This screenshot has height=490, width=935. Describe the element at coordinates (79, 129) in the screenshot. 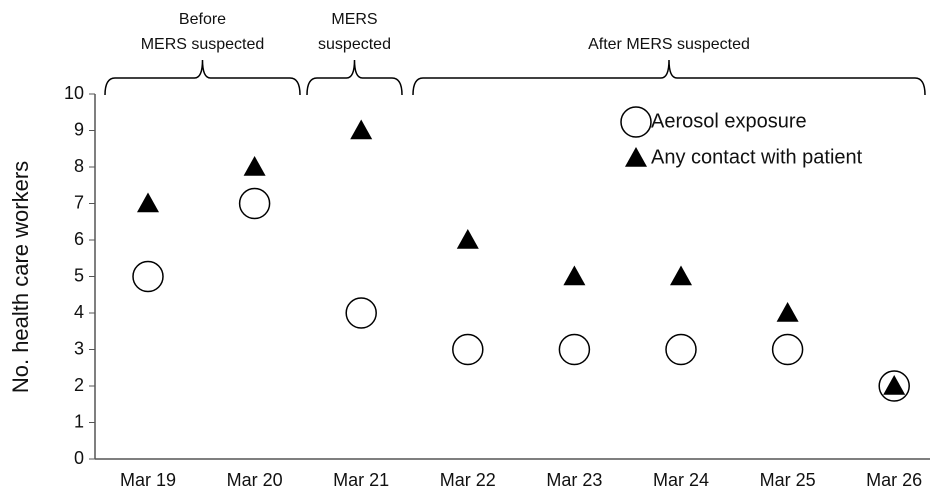

I see `y-tick-label: 9` at that location.